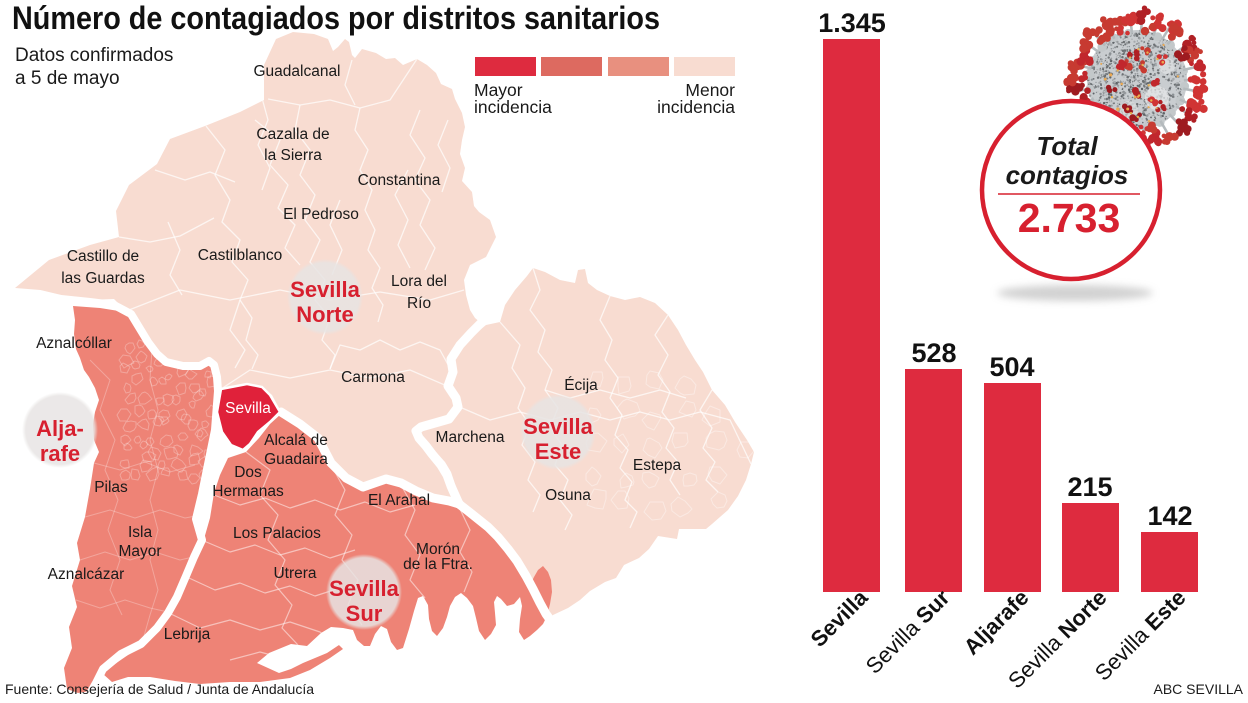 The image size is (1248, 703). What do you see at coordinates (1069, 218) in the screenshot?
I see `svg-text: 2.733` at bounding box center [1069, 218].